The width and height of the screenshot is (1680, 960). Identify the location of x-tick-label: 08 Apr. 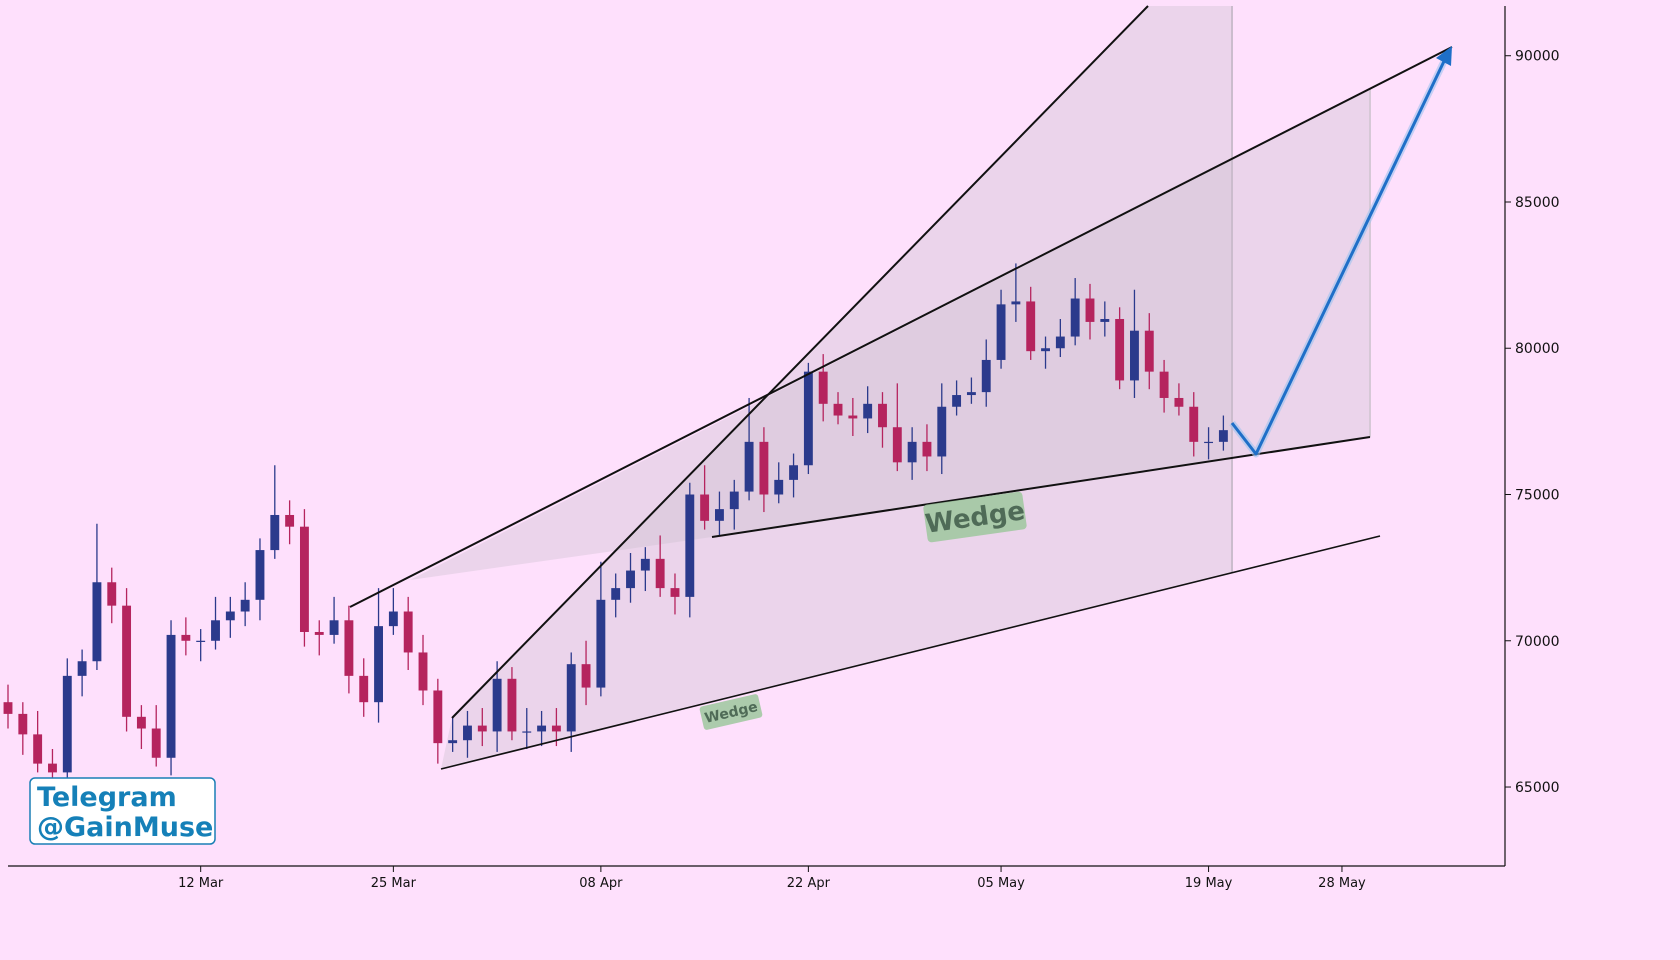
(601, 883).